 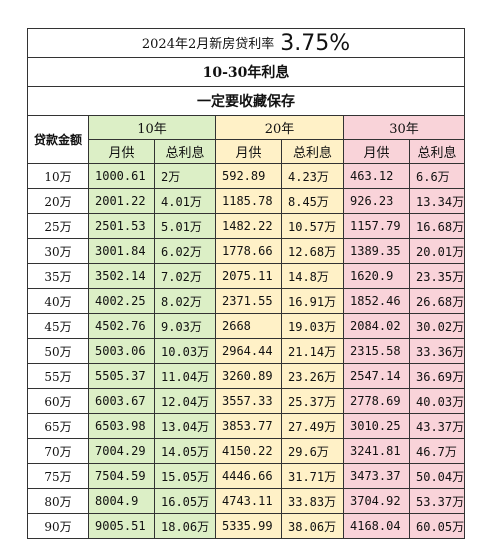 What do you see at coordinates (248, 251) in the screenshot?
I see `monthly-20y-cell: 1778.66` at bounding box center [248, 251].